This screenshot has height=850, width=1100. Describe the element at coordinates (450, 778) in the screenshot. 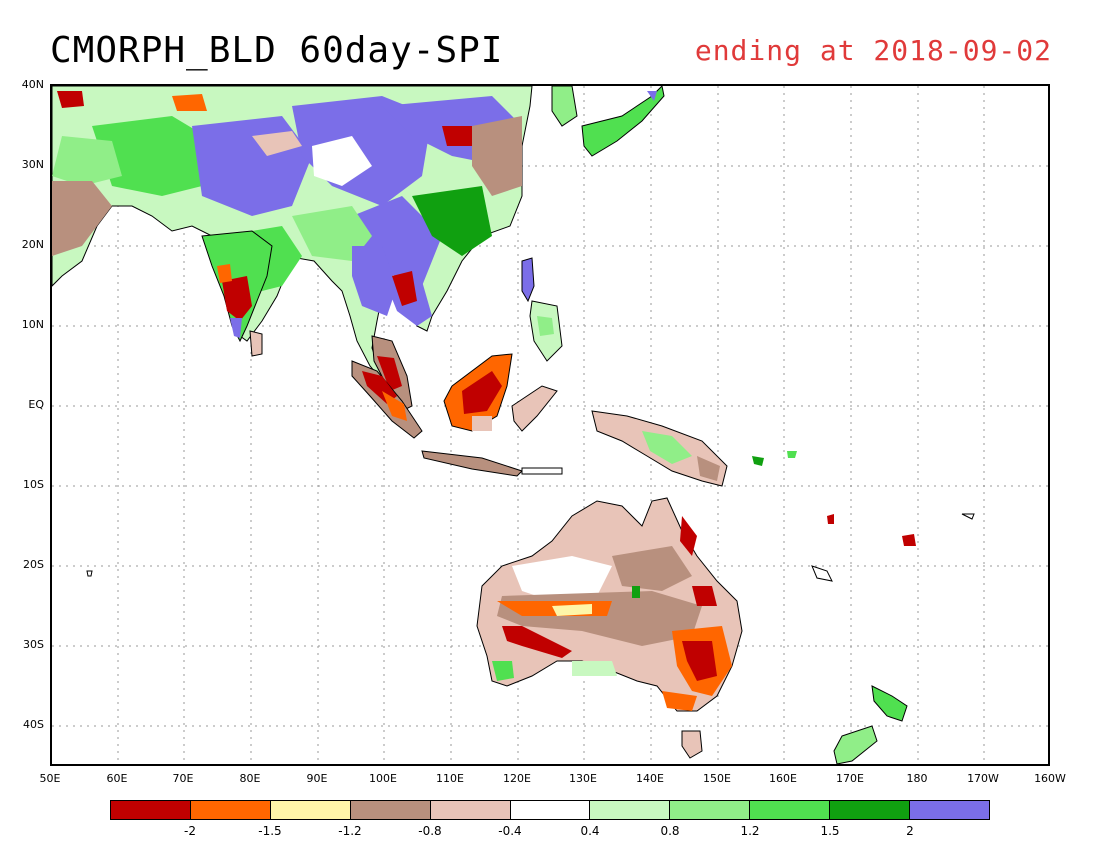

I see `lon-label: 110E` at that location.